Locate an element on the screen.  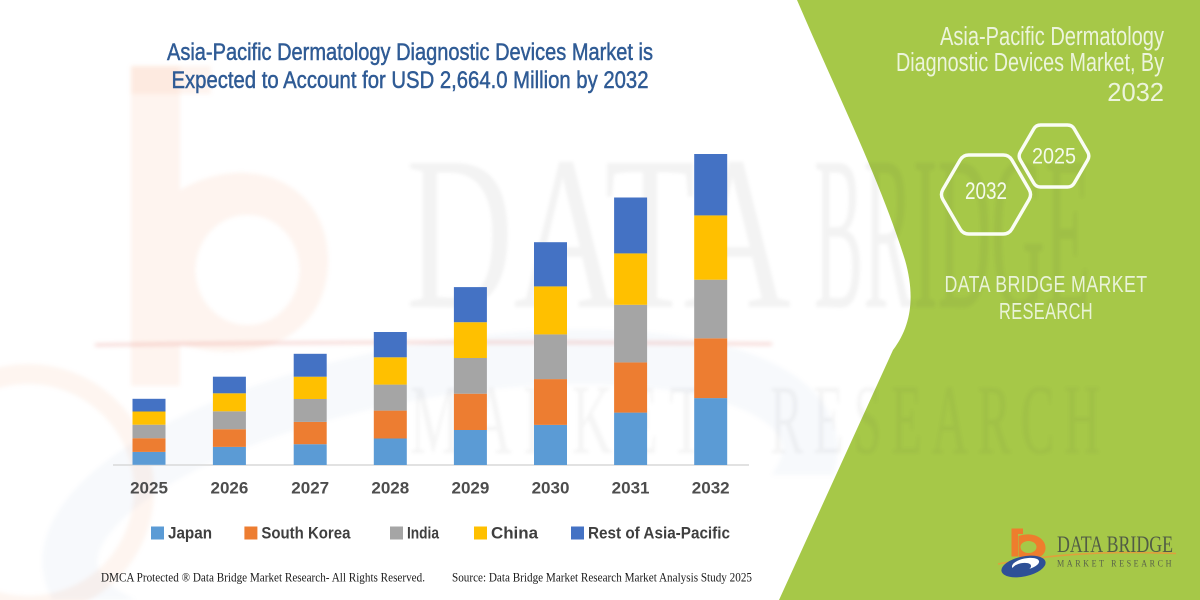
svg-text: India is located at coordinates (423, 533).